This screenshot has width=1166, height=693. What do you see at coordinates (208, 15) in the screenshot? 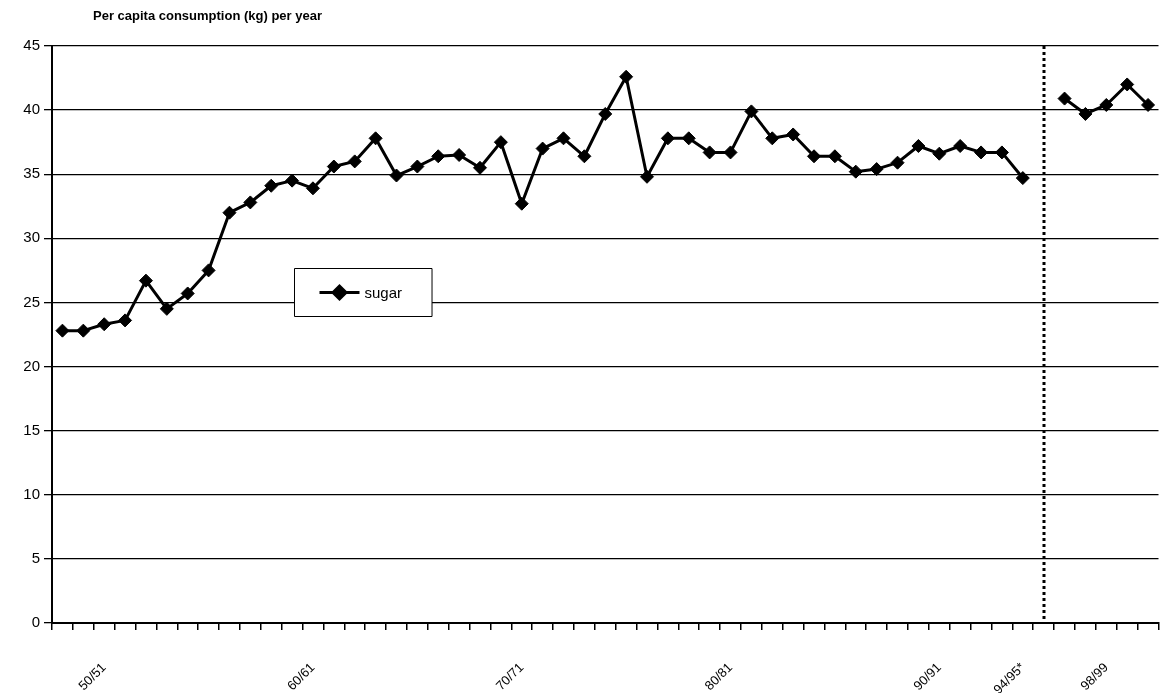
I see `chart-title: Per capita consumption (kg) per year` at bounding box center [208, 15].